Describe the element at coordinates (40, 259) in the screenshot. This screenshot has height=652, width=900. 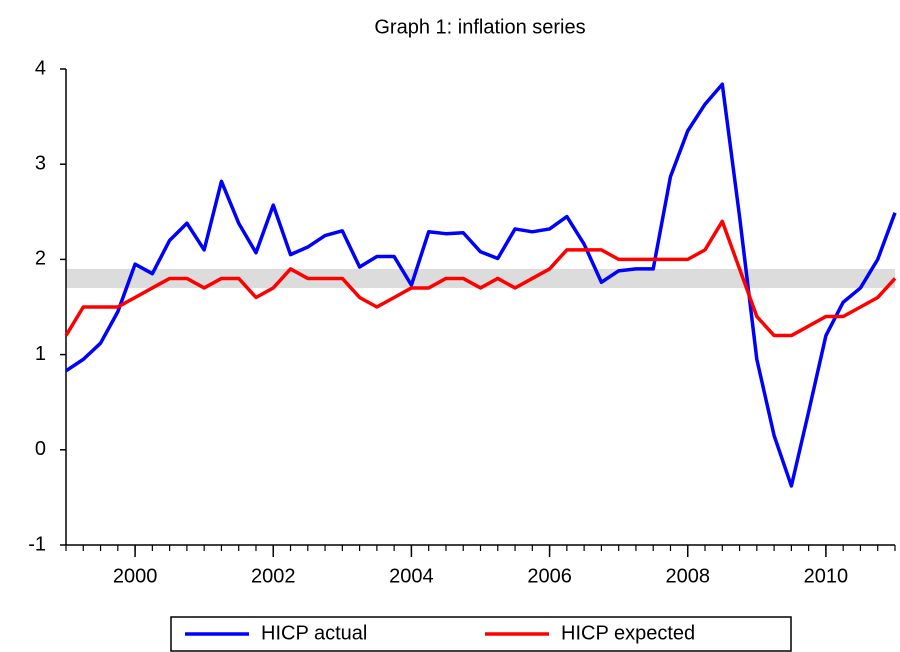
I see `y-tick-label: 2` at that location.